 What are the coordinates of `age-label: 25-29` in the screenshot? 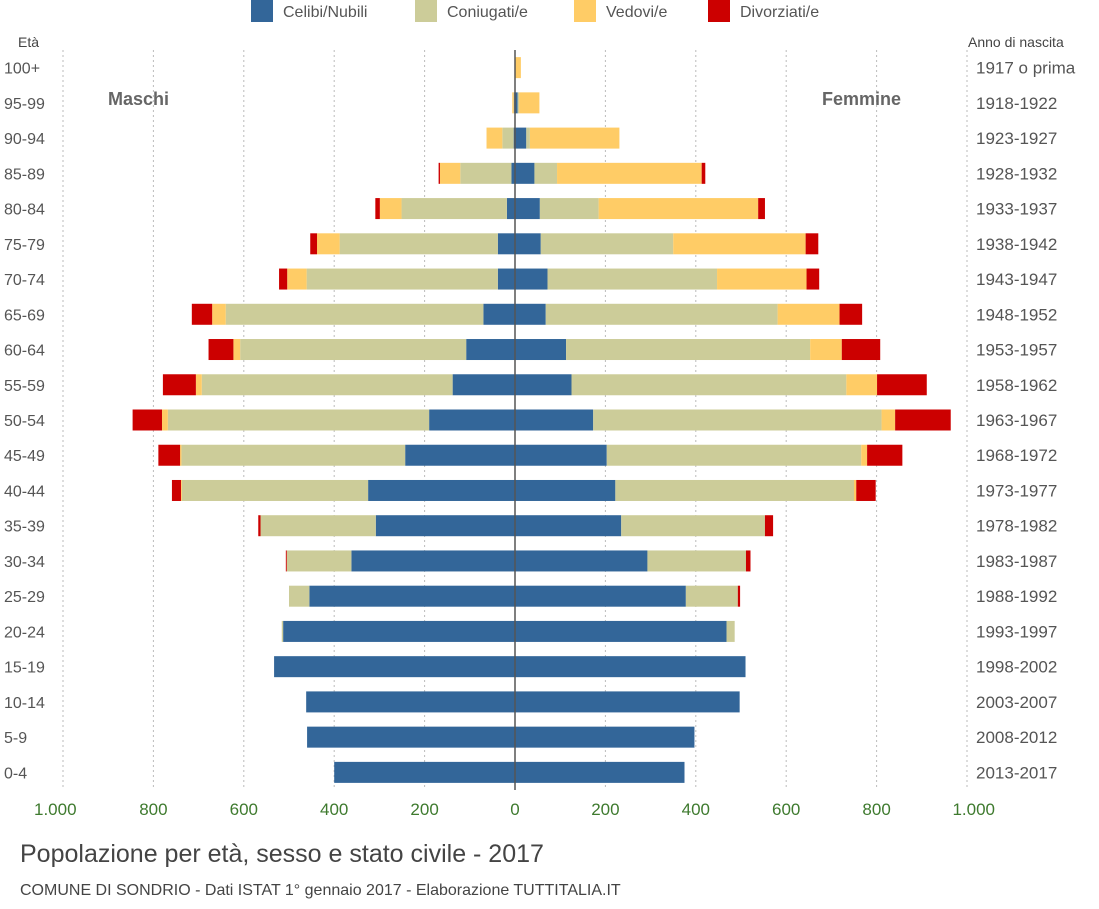 It's located at (24, 597).